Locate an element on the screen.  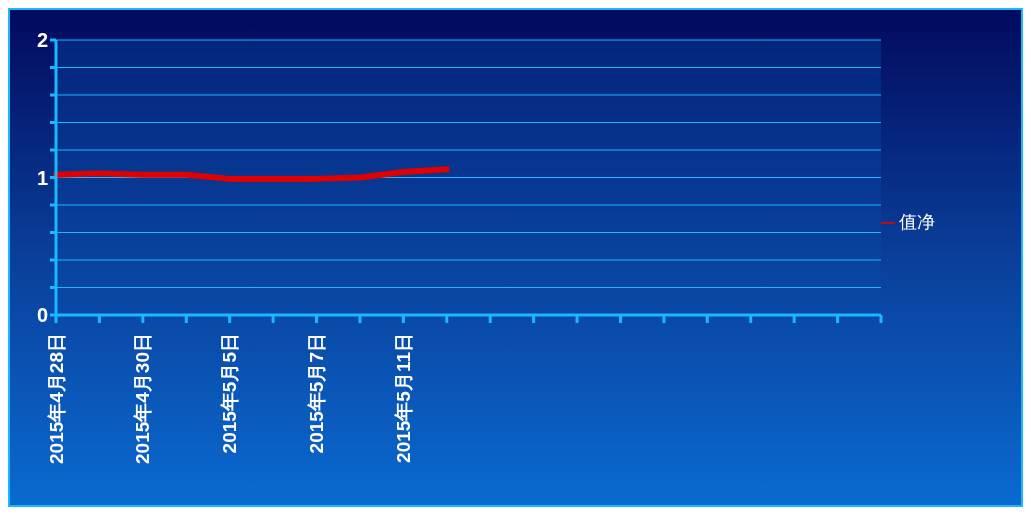
x-tick-label: 2015年5月11日 is located at coordinates (403, 398).